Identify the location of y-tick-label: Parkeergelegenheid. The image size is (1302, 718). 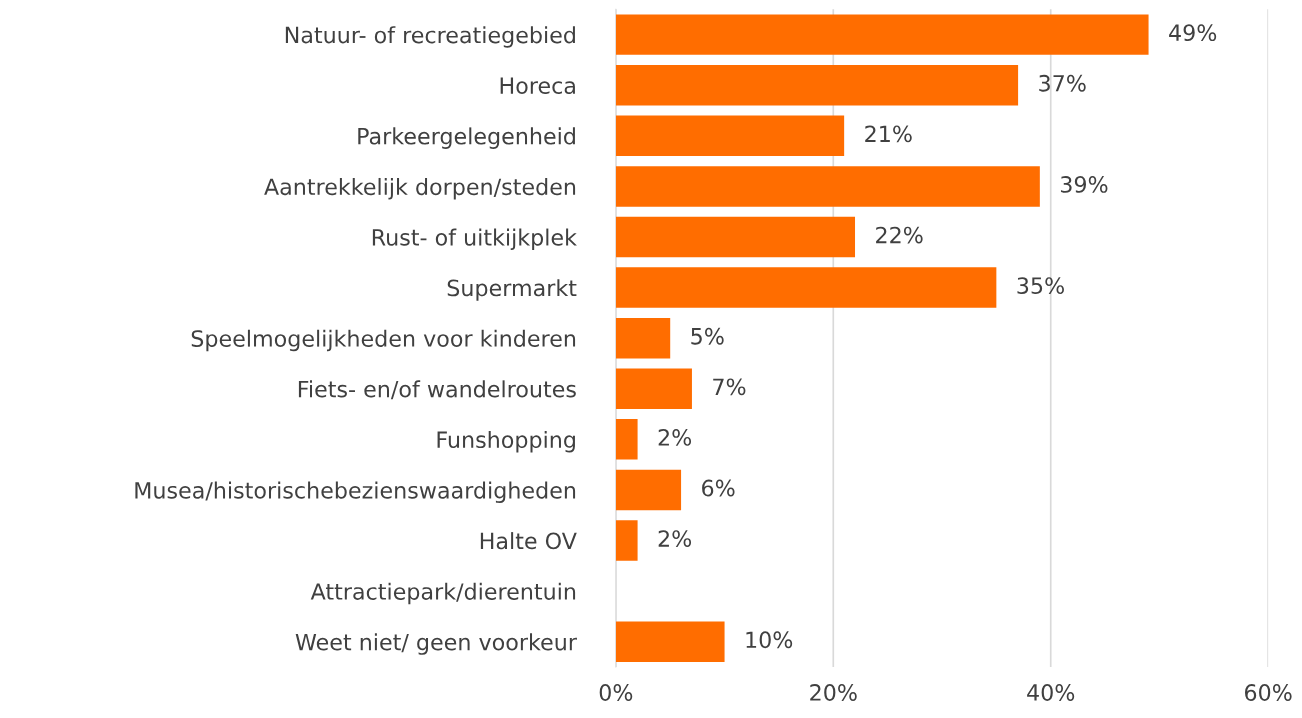
(466, 138).